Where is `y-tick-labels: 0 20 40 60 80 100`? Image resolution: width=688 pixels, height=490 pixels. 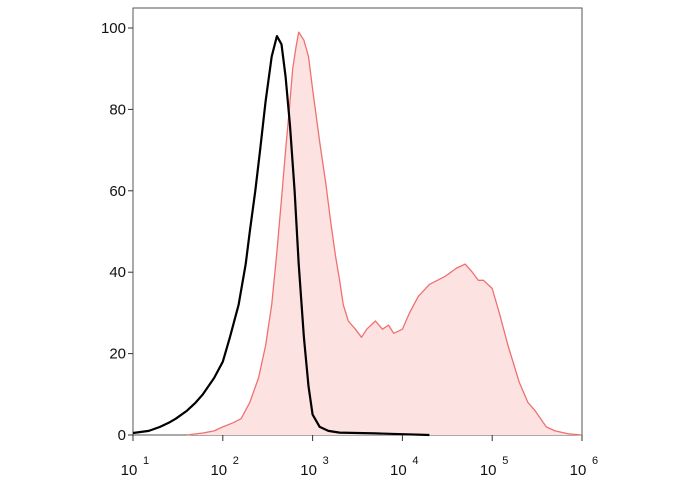 y-tick-labels: 0 20 40 60 80 100 is located at coordinates (113, 232).